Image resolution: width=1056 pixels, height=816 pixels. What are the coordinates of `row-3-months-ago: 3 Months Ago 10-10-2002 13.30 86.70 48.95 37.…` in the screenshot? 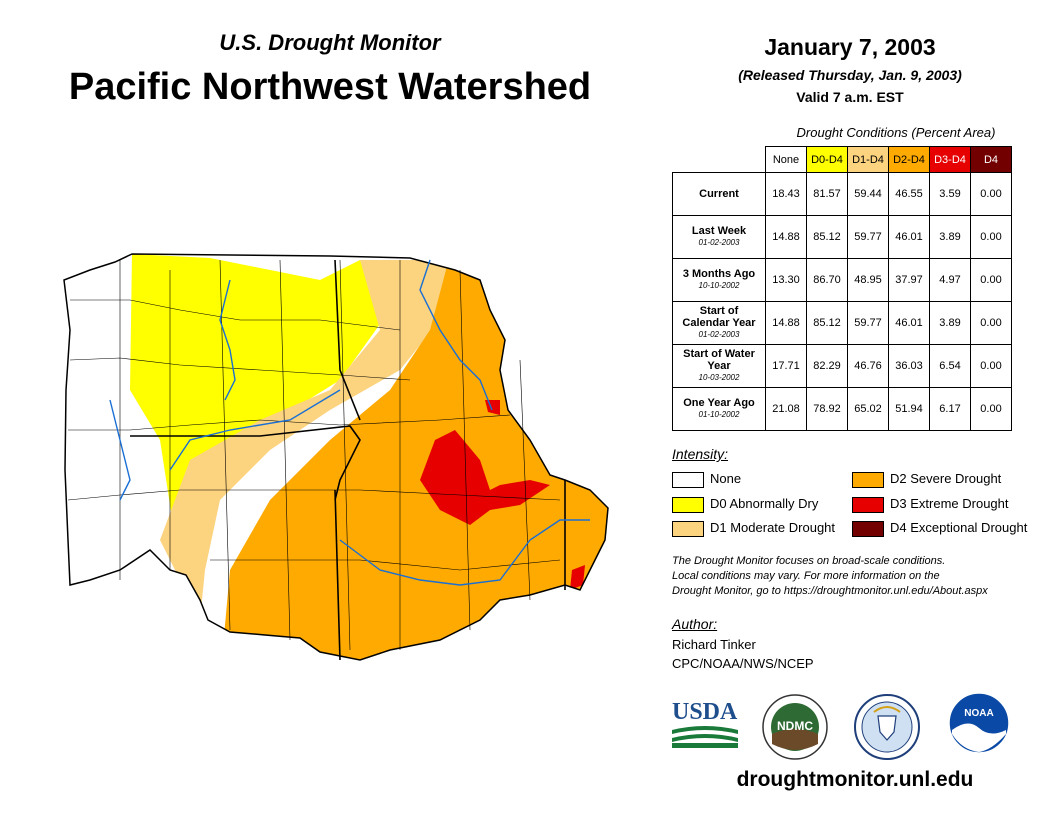 It's located at (842, 280).